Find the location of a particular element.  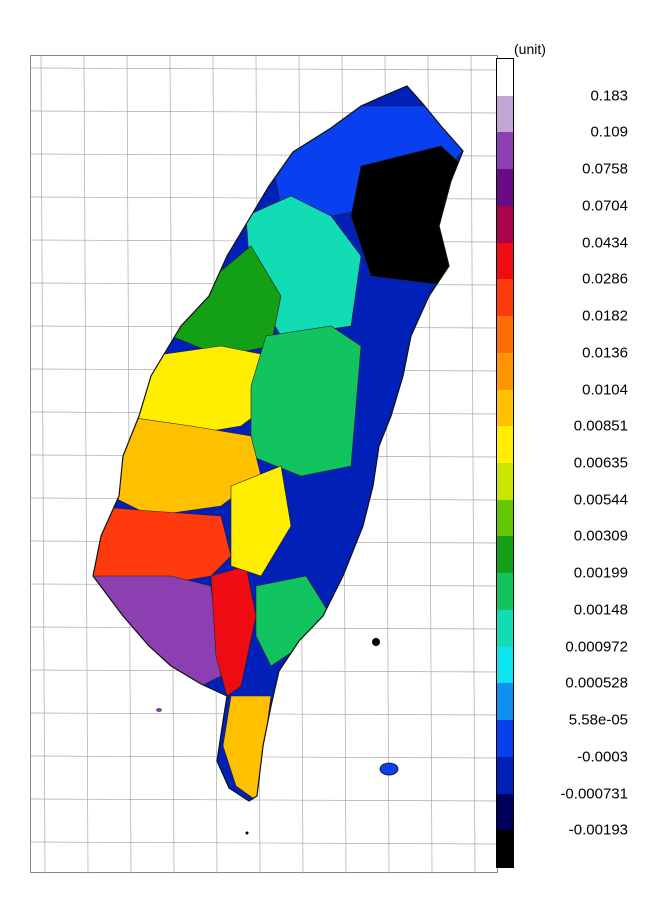

colorbar-tick-label: 0.000972 is located at coordinates (596, 647).